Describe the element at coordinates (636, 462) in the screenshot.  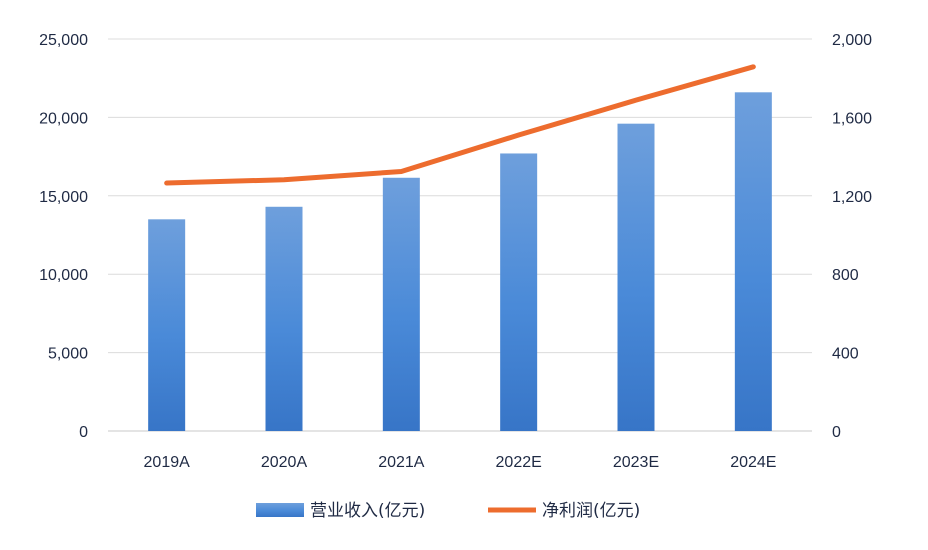
I see `x-tick-label: 2023E` at that location.